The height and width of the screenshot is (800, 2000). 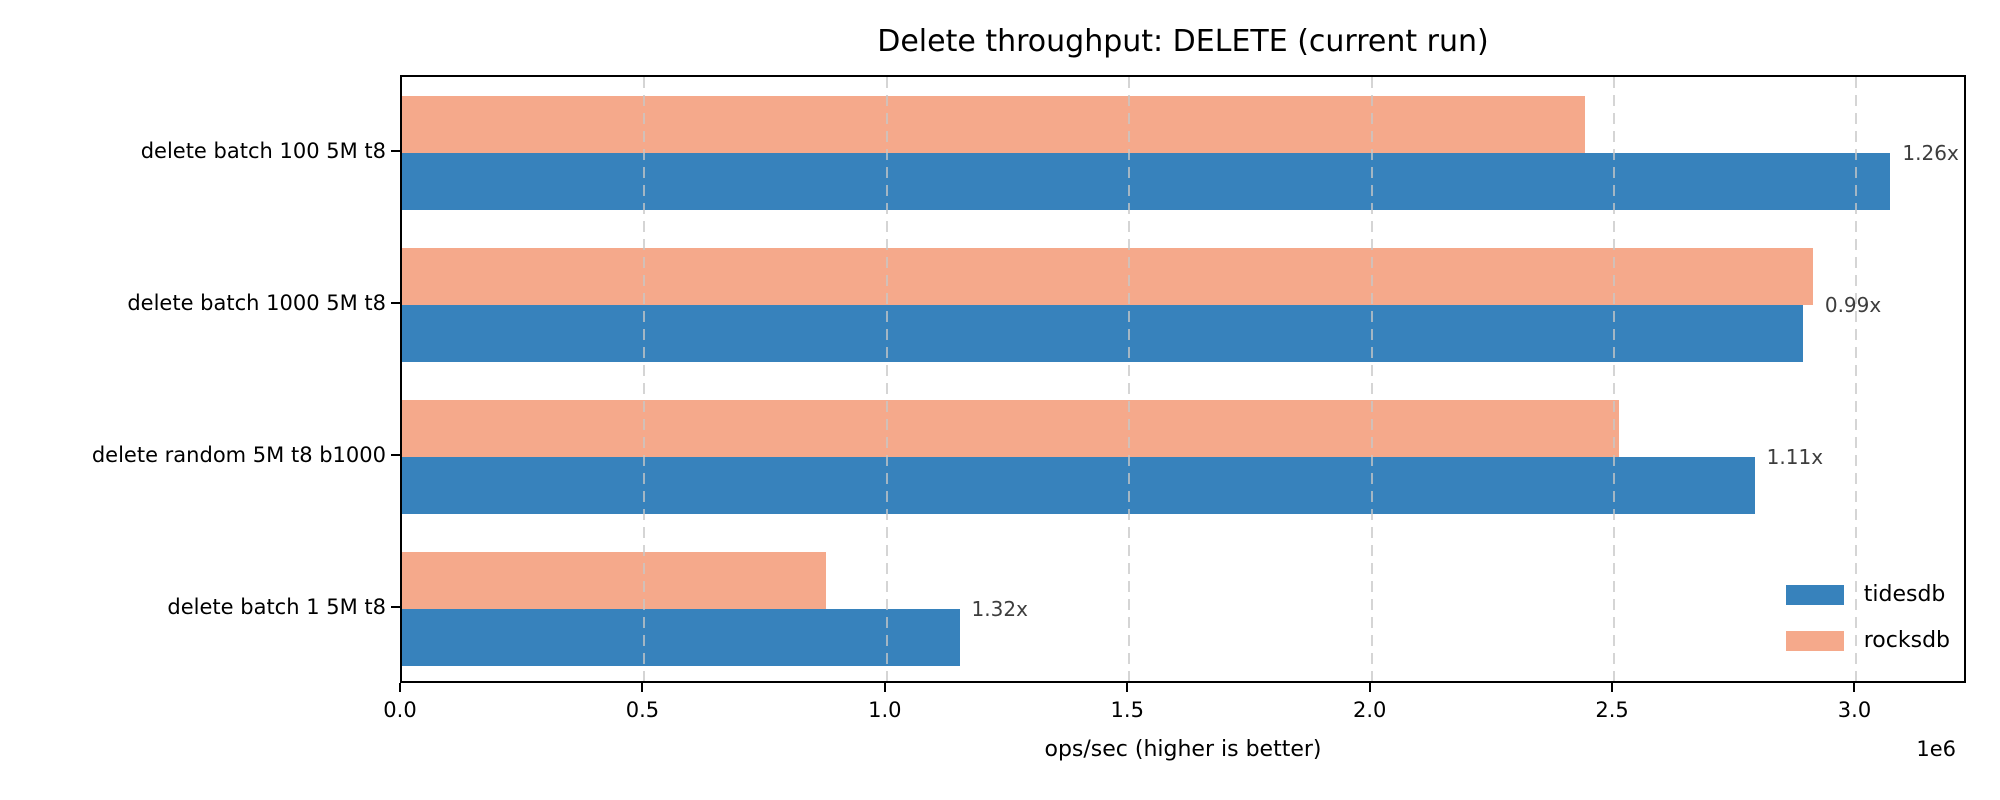 What do you see at coordinates (1867, 617) in the screenshot?
I see `legend: tidesdb rocksdb` at bounding box center [1867, 617].